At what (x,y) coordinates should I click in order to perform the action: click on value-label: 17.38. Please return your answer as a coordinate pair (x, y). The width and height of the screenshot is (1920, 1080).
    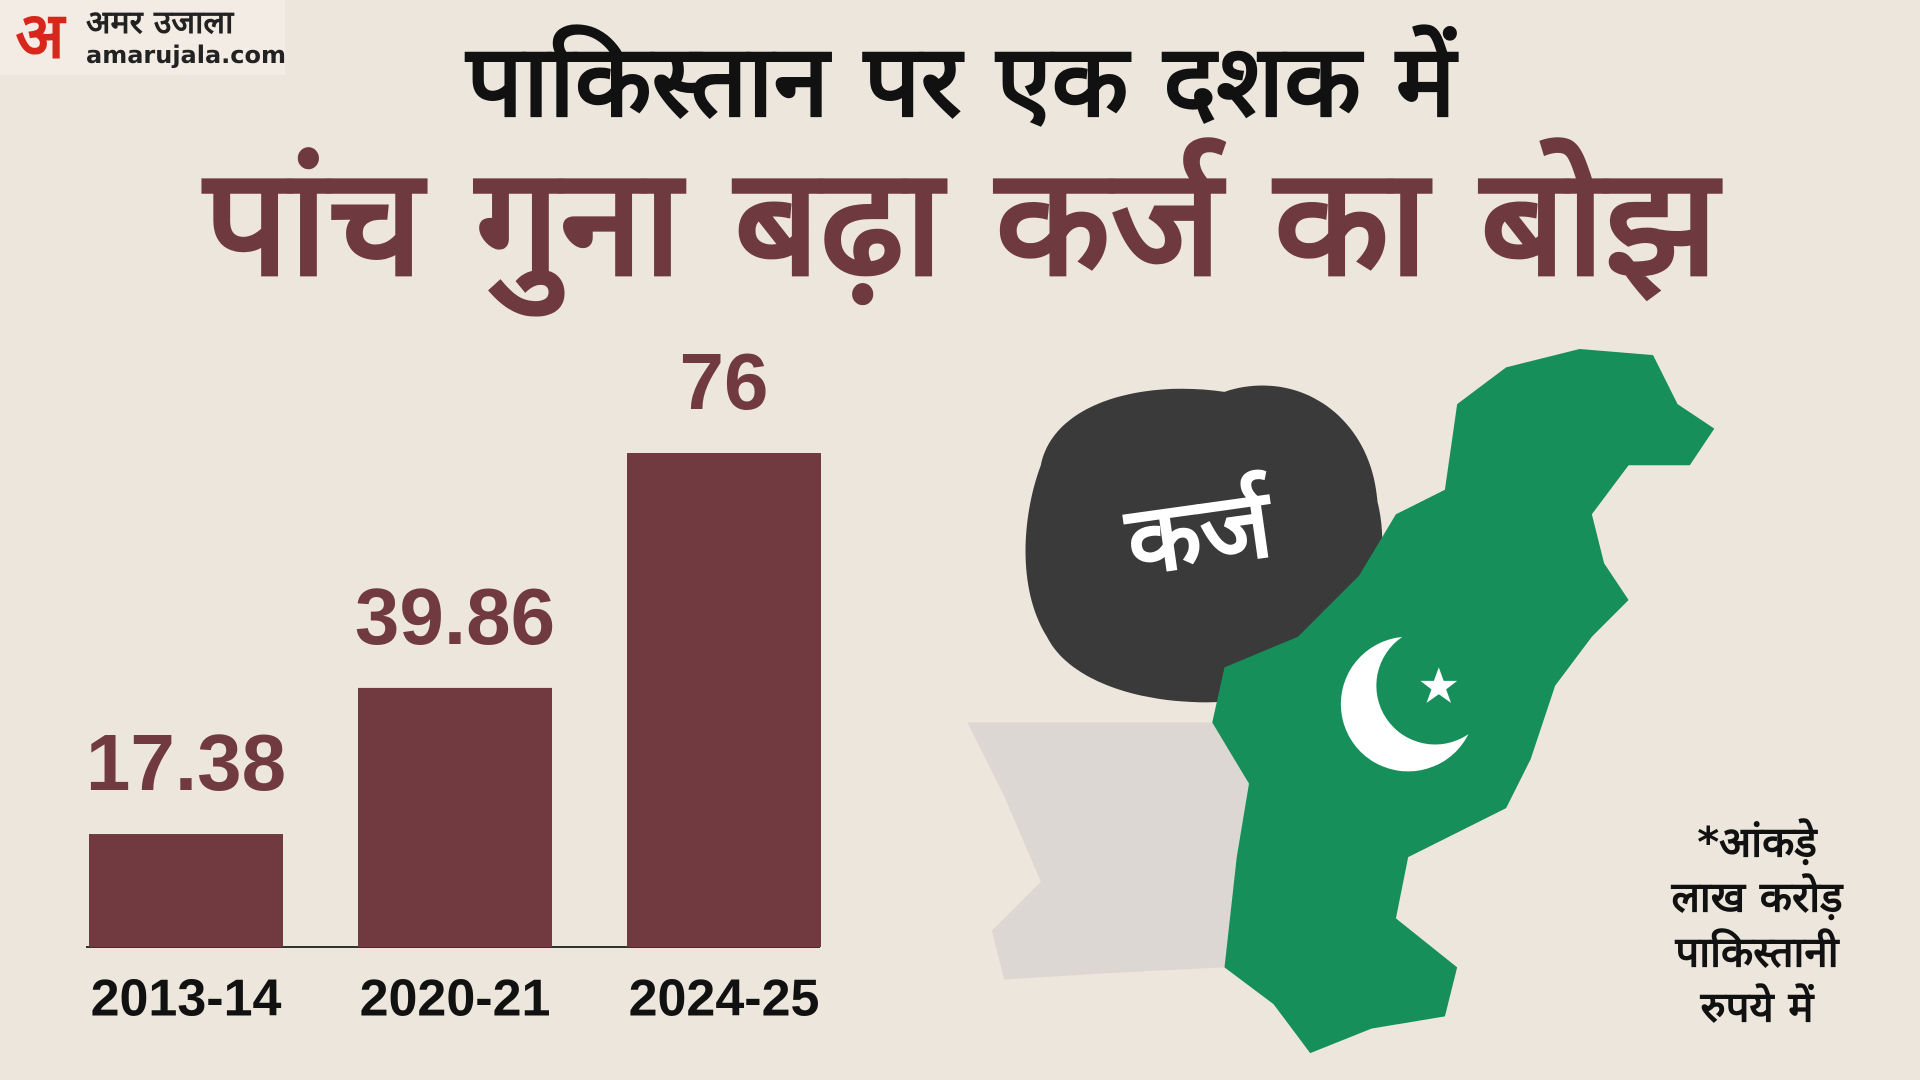
    Looking at the image, I should click on (186, 762).